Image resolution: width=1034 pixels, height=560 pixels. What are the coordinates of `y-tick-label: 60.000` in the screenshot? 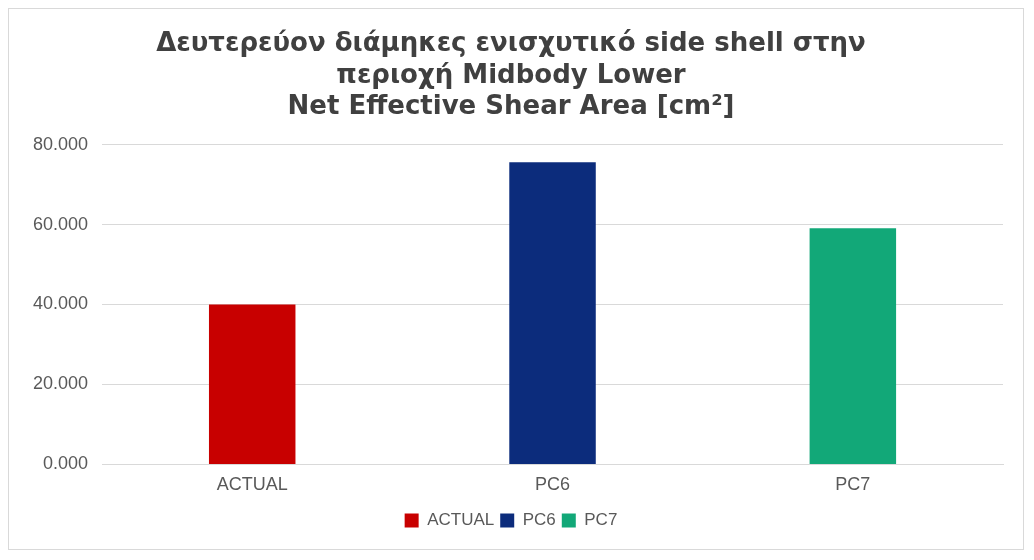 It's located at (60, 223).